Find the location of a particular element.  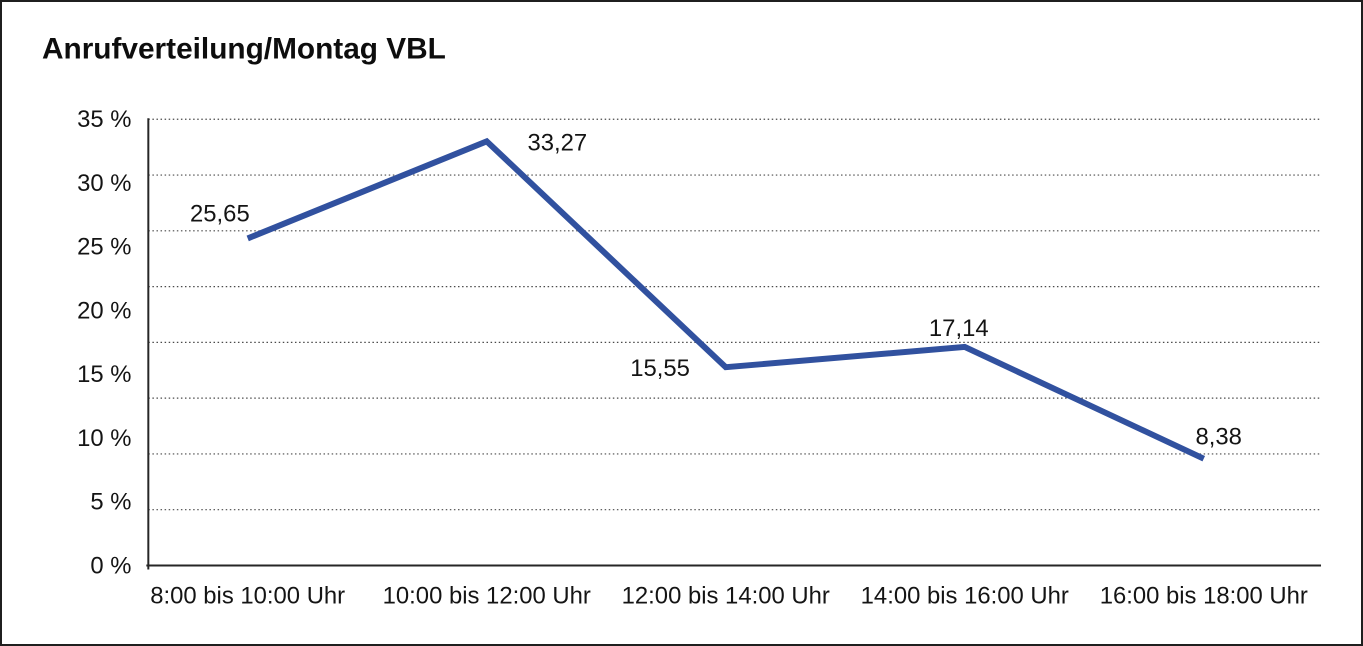

y-axis-tick-labels: 35 % 30 % 25 % 20 % 15 % 10 % 5 % 0 % is located at coordinates (104, 342).